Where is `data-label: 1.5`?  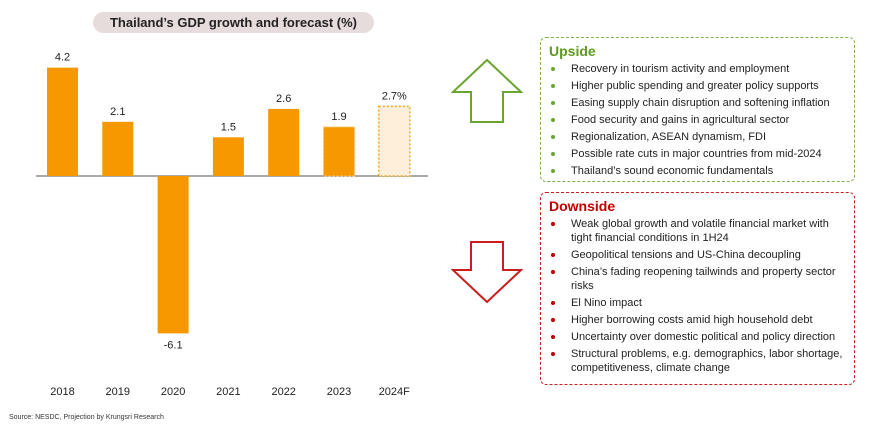 data-label: 1.5 is located at coordinates (228, 127).